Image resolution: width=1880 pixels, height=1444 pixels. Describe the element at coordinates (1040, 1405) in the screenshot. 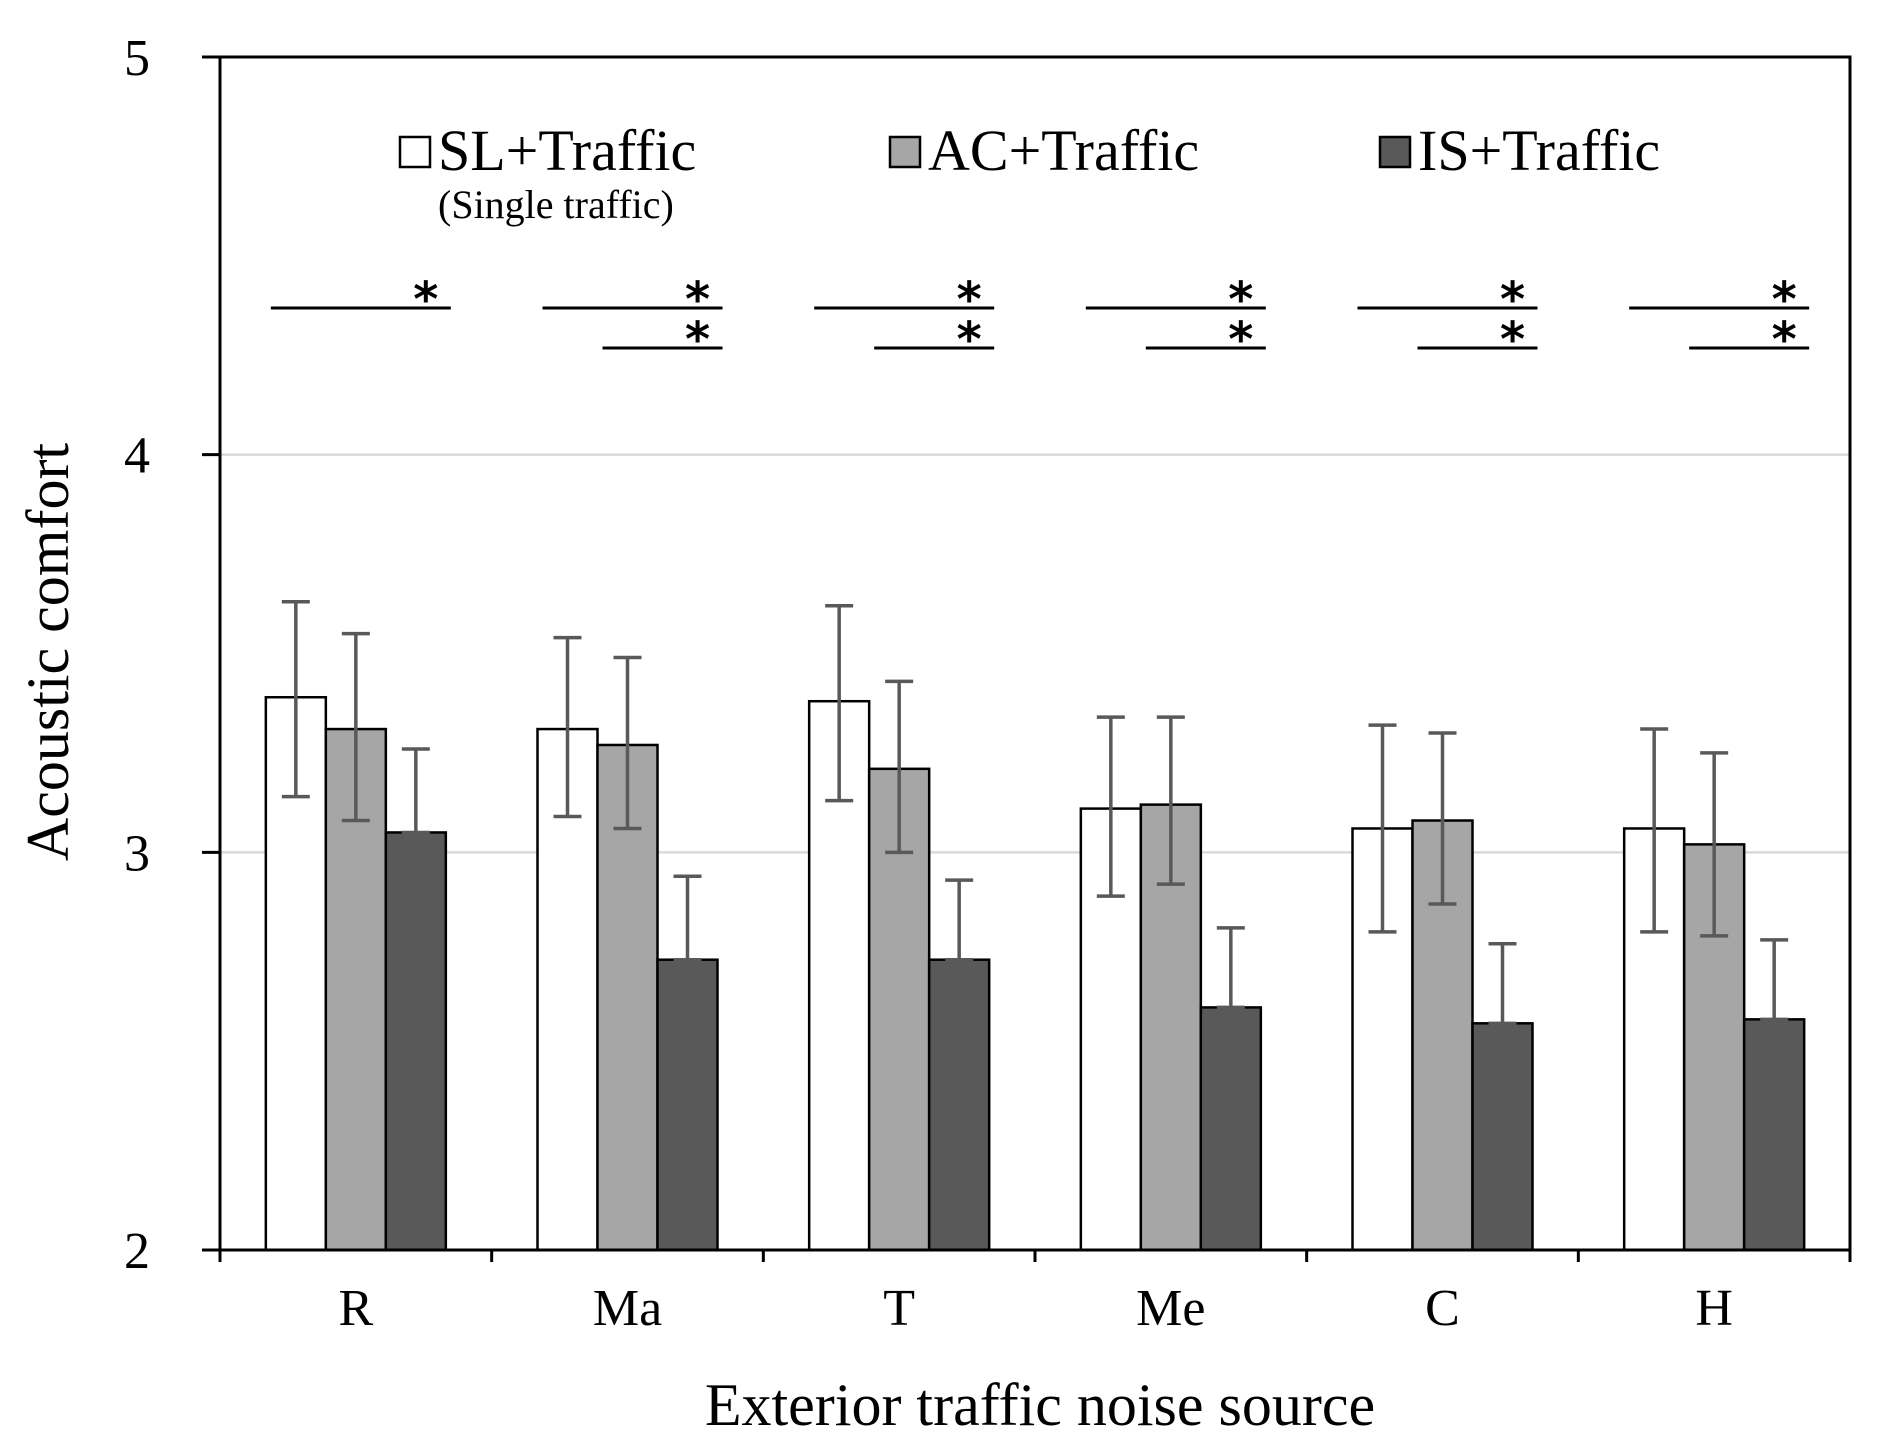

I see `x-axis-title: Exterior traffic noise source` at that location.